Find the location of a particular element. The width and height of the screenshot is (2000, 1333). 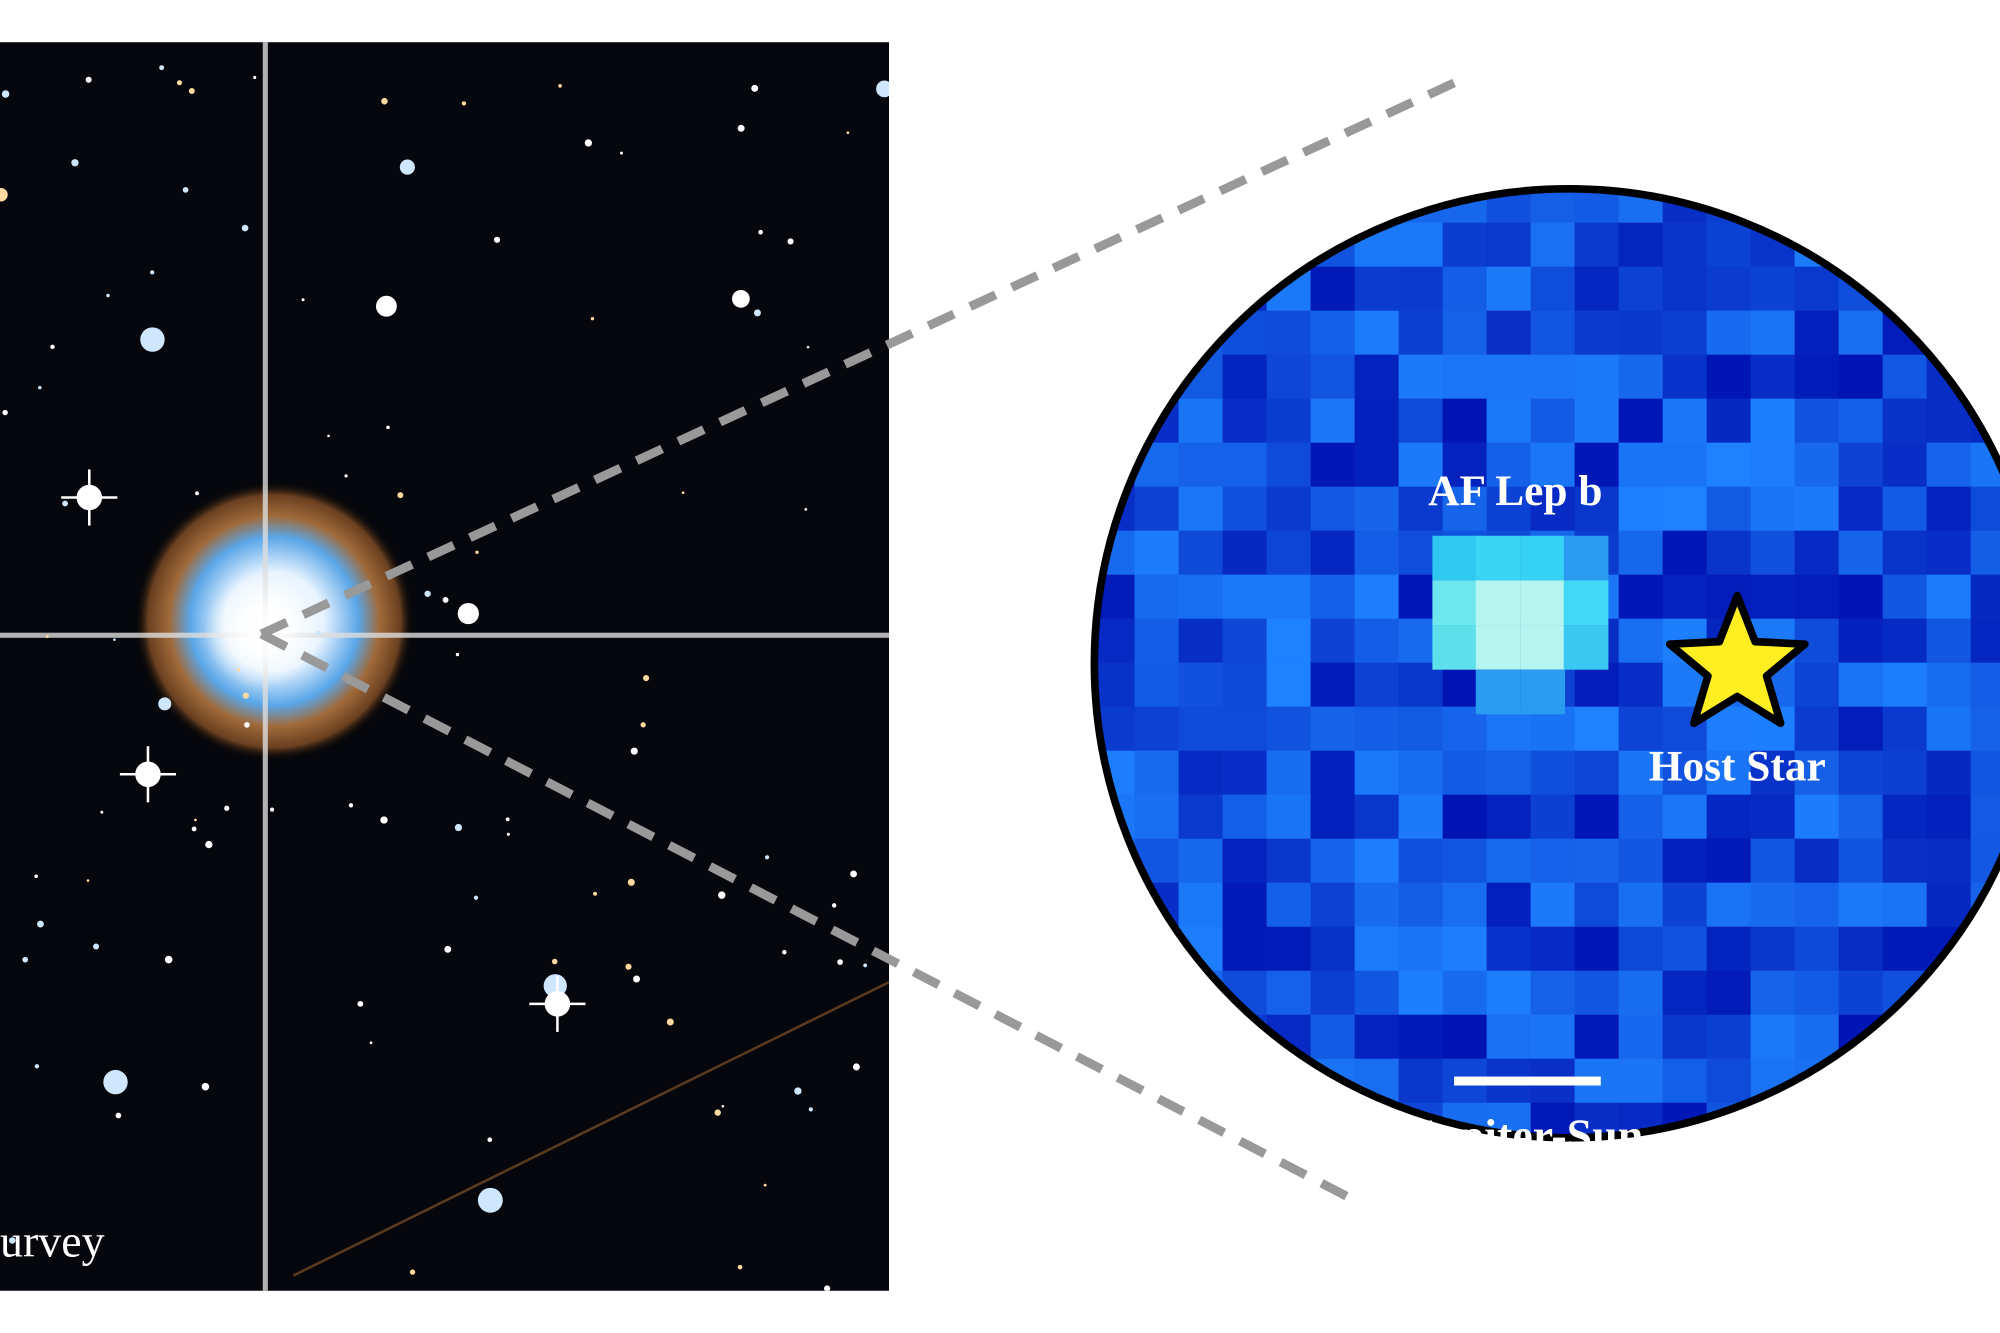

jupiter-scale-label: Jupiter-Sun is located at coordinates (1526, 1135).